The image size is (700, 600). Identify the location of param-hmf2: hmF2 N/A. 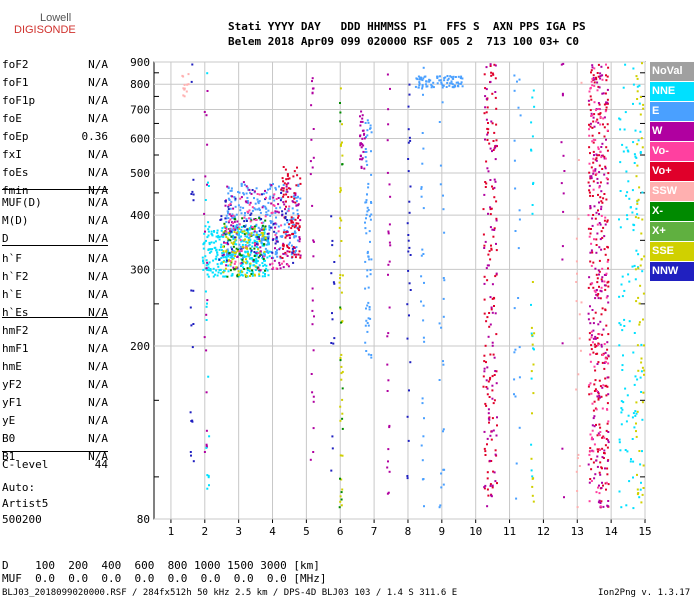
(55, 331).